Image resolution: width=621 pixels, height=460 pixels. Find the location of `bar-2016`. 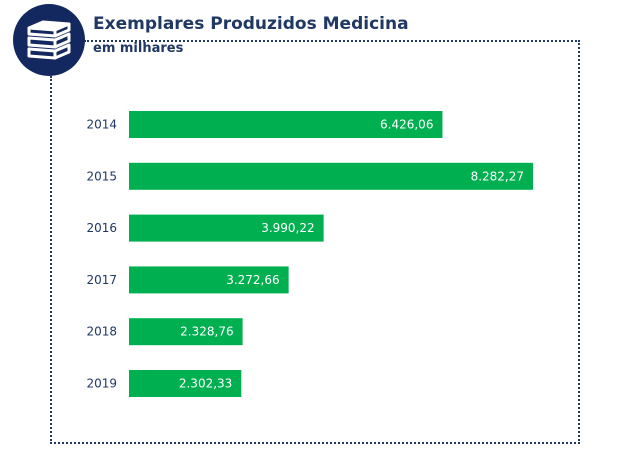

bar-2016 is located at coordinates (226, 228).